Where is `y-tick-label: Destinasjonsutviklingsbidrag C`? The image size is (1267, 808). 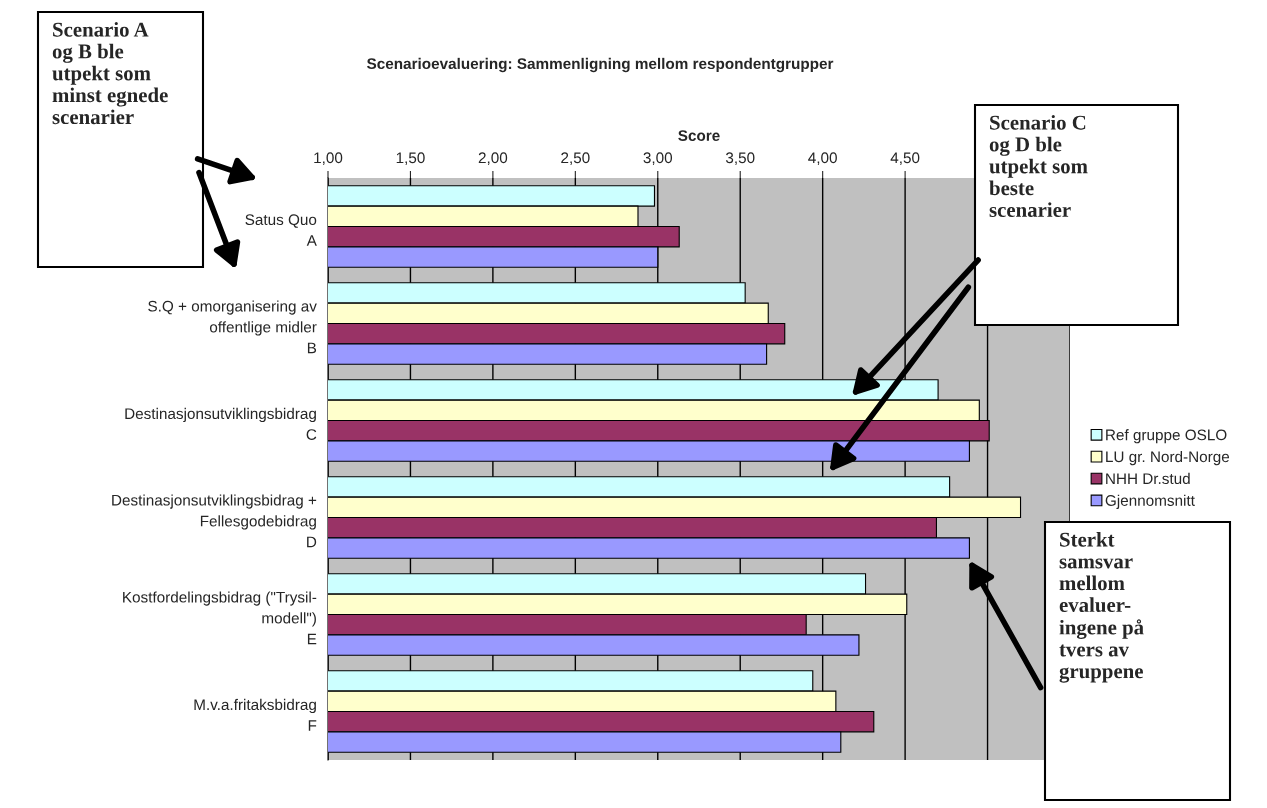
y-tick-label: Destinasjonsutviklingsbidrag C is located at coordinates (221, 423).